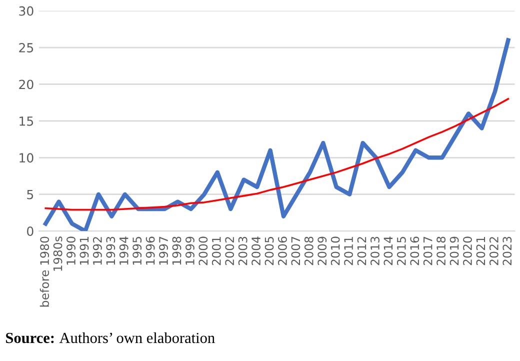  What do you see at coordinates (84, 250) in the screenshot?
I see `x-tick-label: 1991` at bounding box center [84, 250].